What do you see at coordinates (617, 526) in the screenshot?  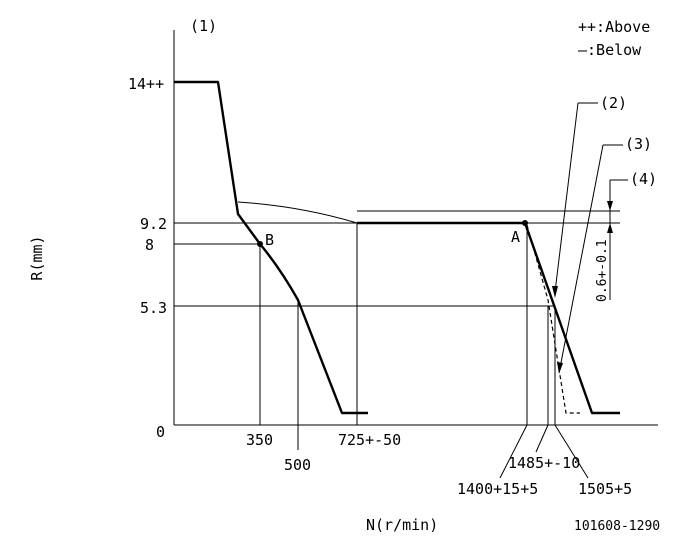 I see `diagram-code: 101608-1290` at bounding box center [617, 526].